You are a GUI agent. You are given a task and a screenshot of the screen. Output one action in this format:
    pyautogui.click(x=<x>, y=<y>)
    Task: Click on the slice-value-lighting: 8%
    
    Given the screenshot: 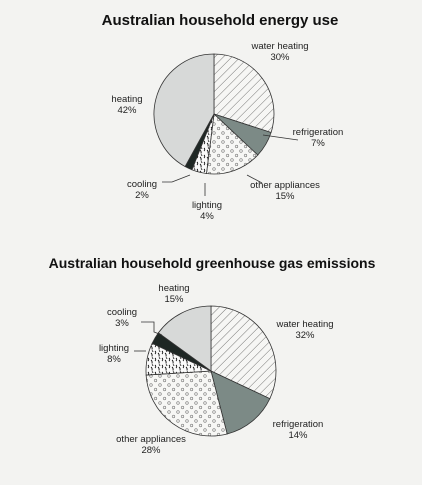 What is the action you would take?
    pyautogui.click(x=114, y=359)
    